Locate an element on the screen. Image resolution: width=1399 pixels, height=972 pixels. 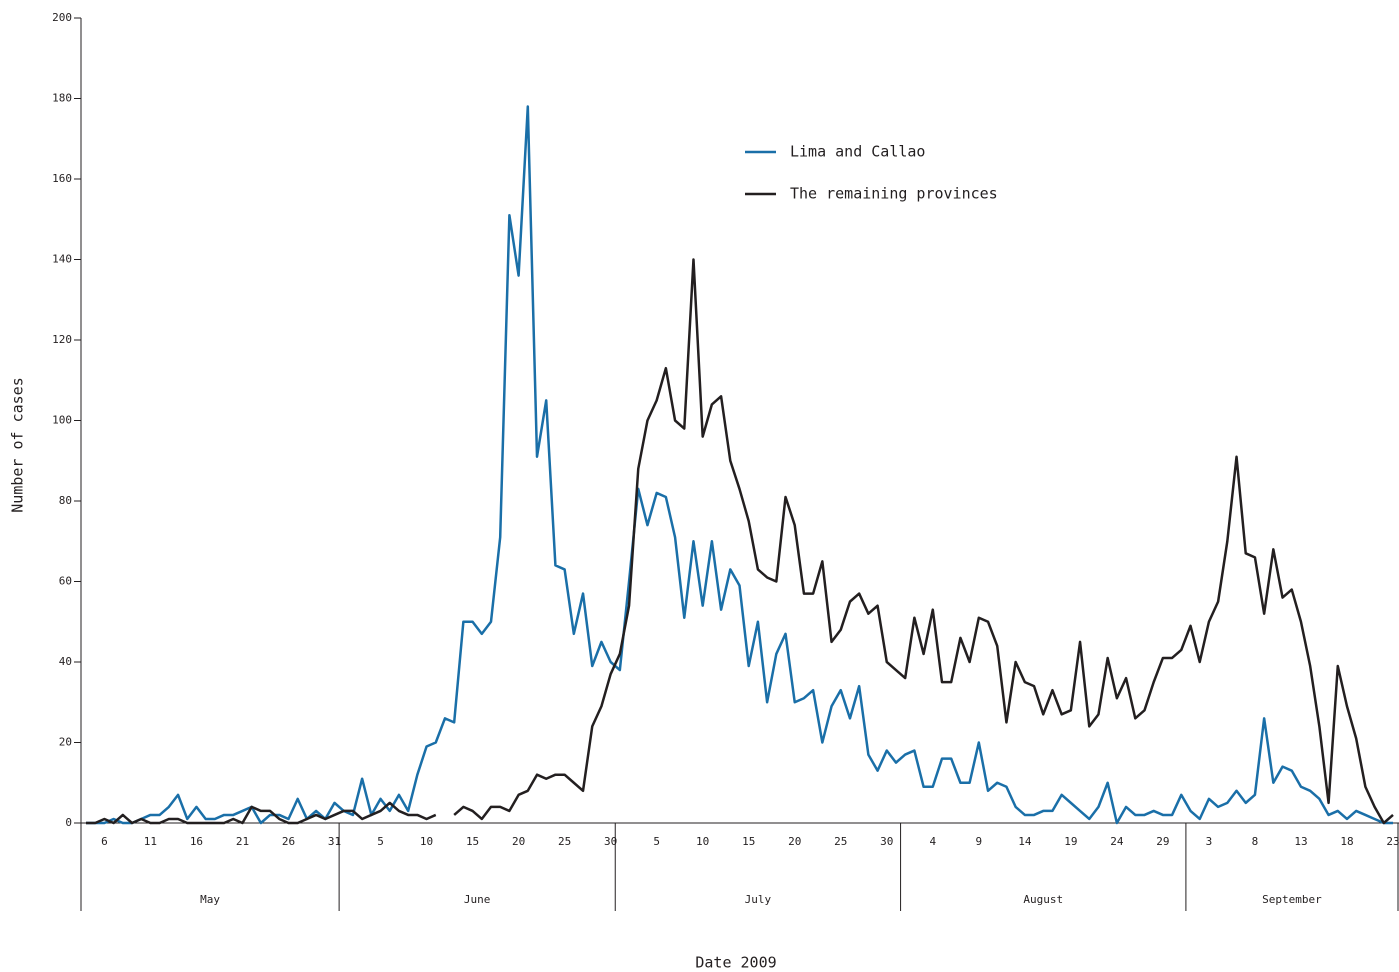
y-tick-label: 40 is located at coordinates (65, 661).